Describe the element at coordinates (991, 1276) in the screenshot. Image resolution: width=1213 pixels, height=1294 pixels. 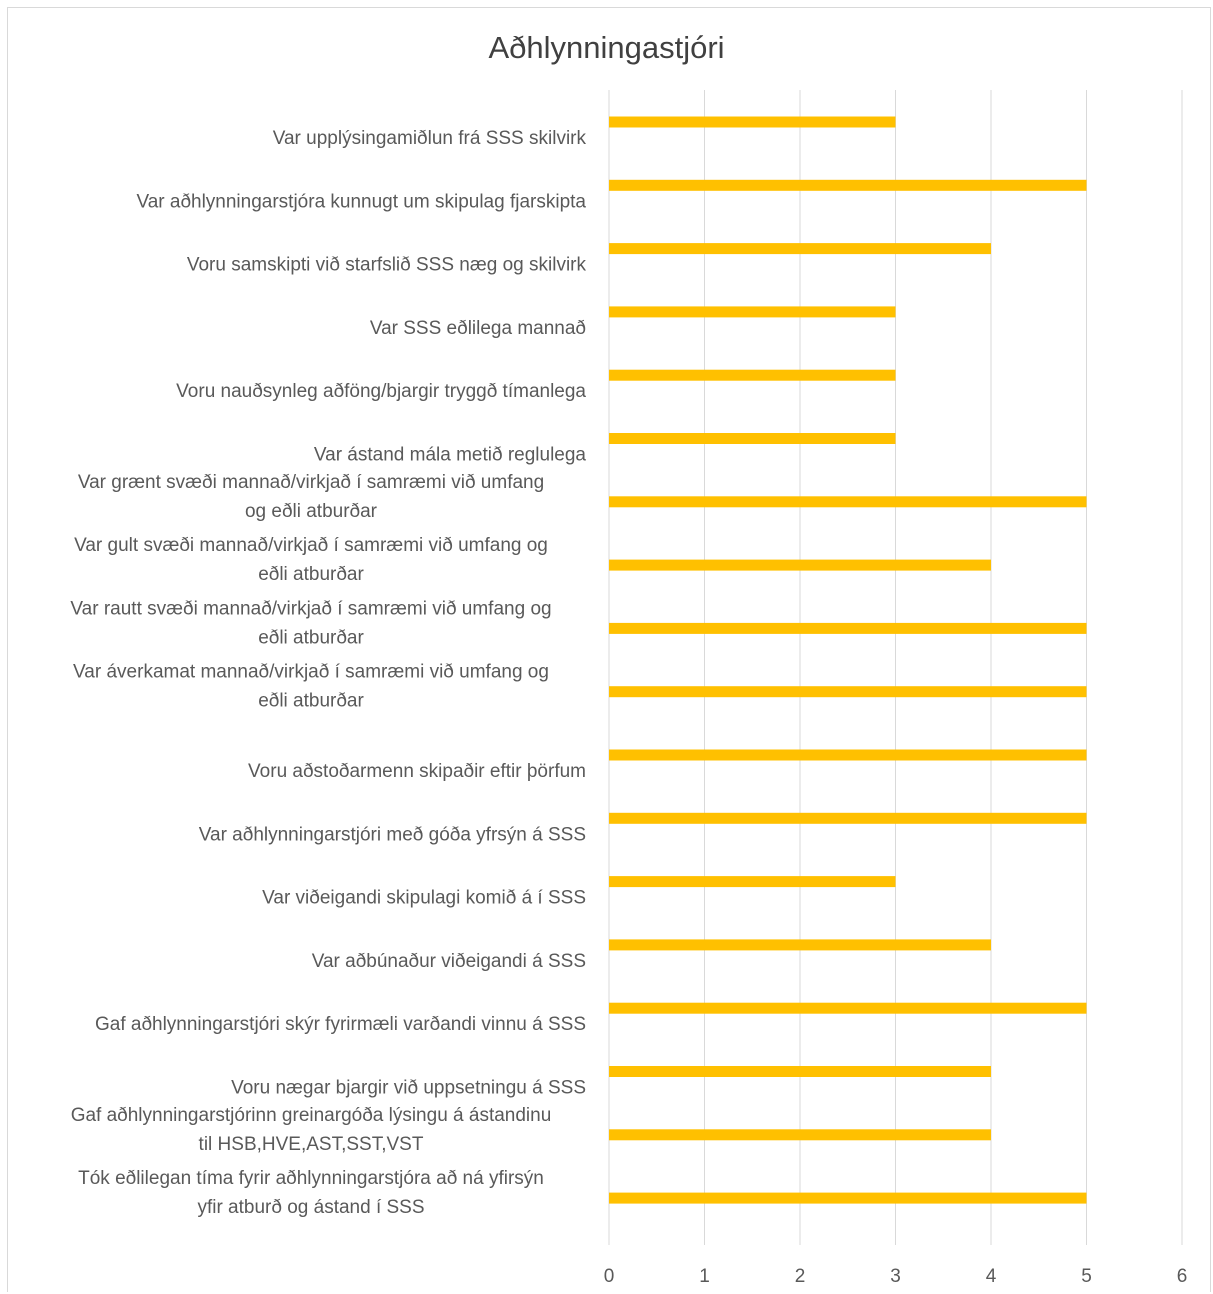
I see `x-tick-label: 4` at that location.